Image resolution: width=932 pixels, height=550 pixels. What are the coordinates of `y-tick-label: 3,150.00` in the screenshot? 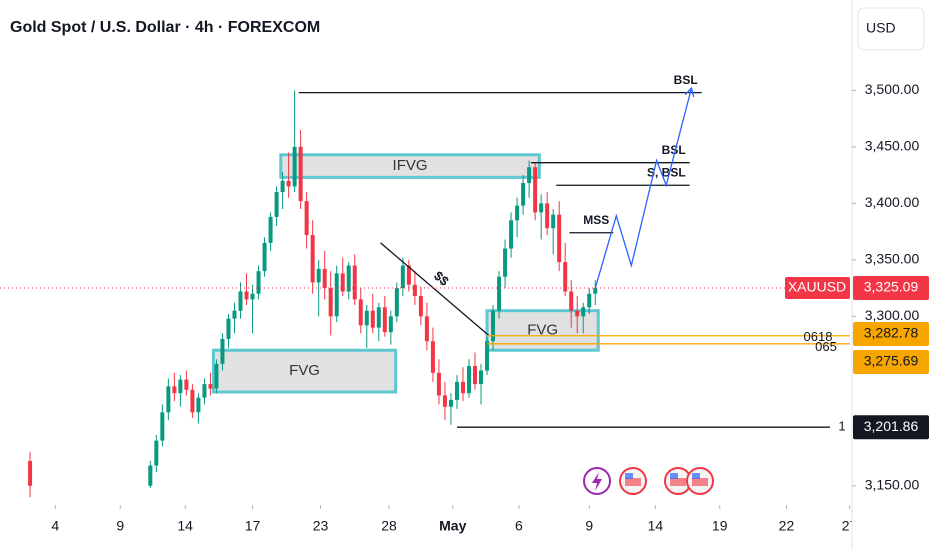 It's located at (892, 484).